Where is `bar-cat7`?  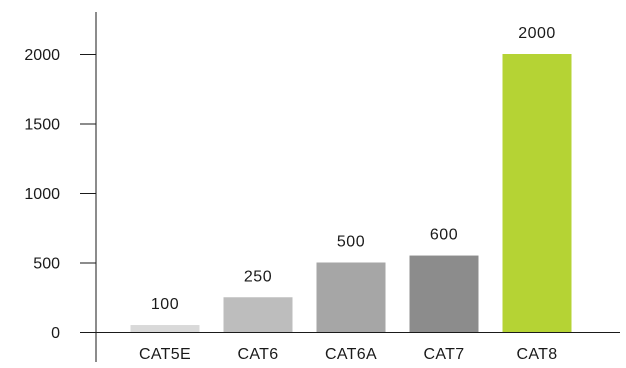
bar-cat7 is located at coordinates (444, 293).